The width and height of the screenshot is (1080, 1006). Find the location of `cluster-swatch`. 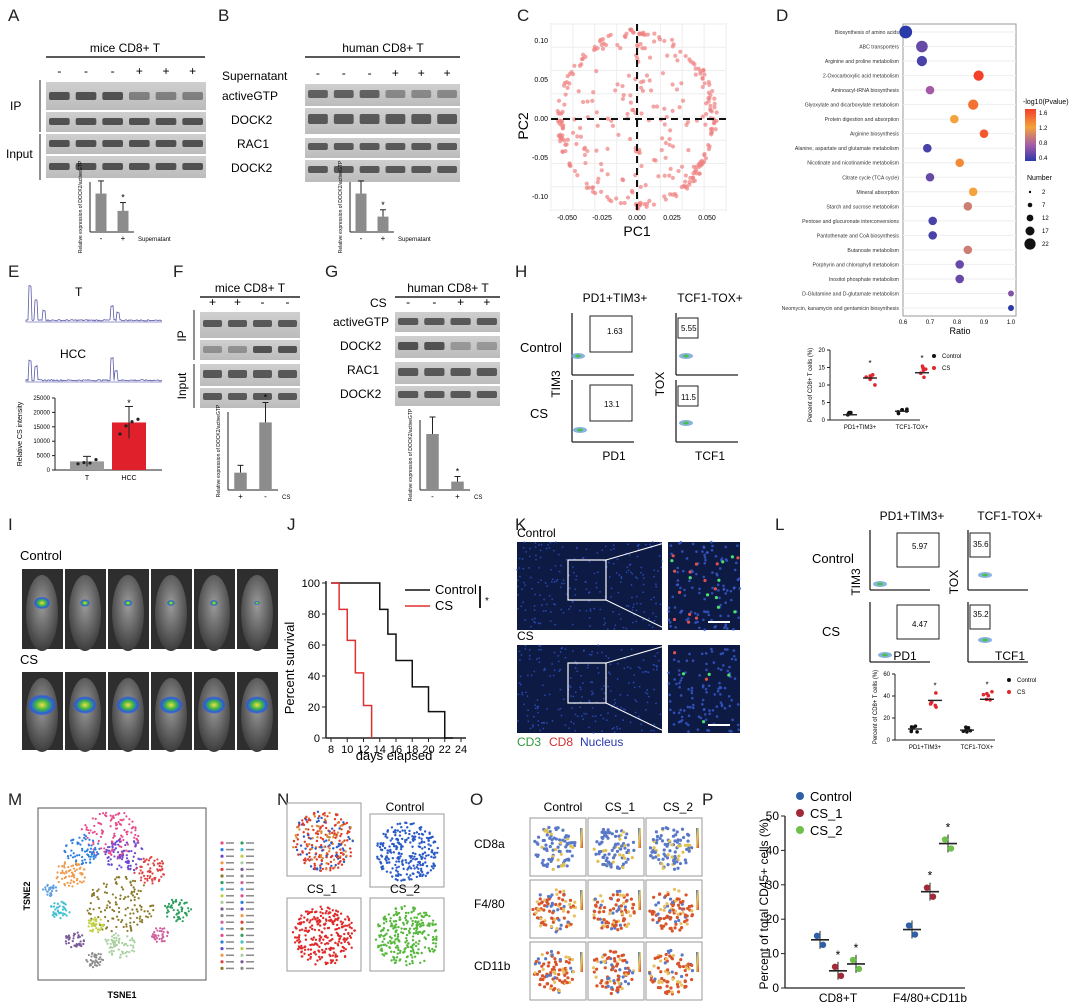

cluster-swatch is located at coordinates (242, 876).